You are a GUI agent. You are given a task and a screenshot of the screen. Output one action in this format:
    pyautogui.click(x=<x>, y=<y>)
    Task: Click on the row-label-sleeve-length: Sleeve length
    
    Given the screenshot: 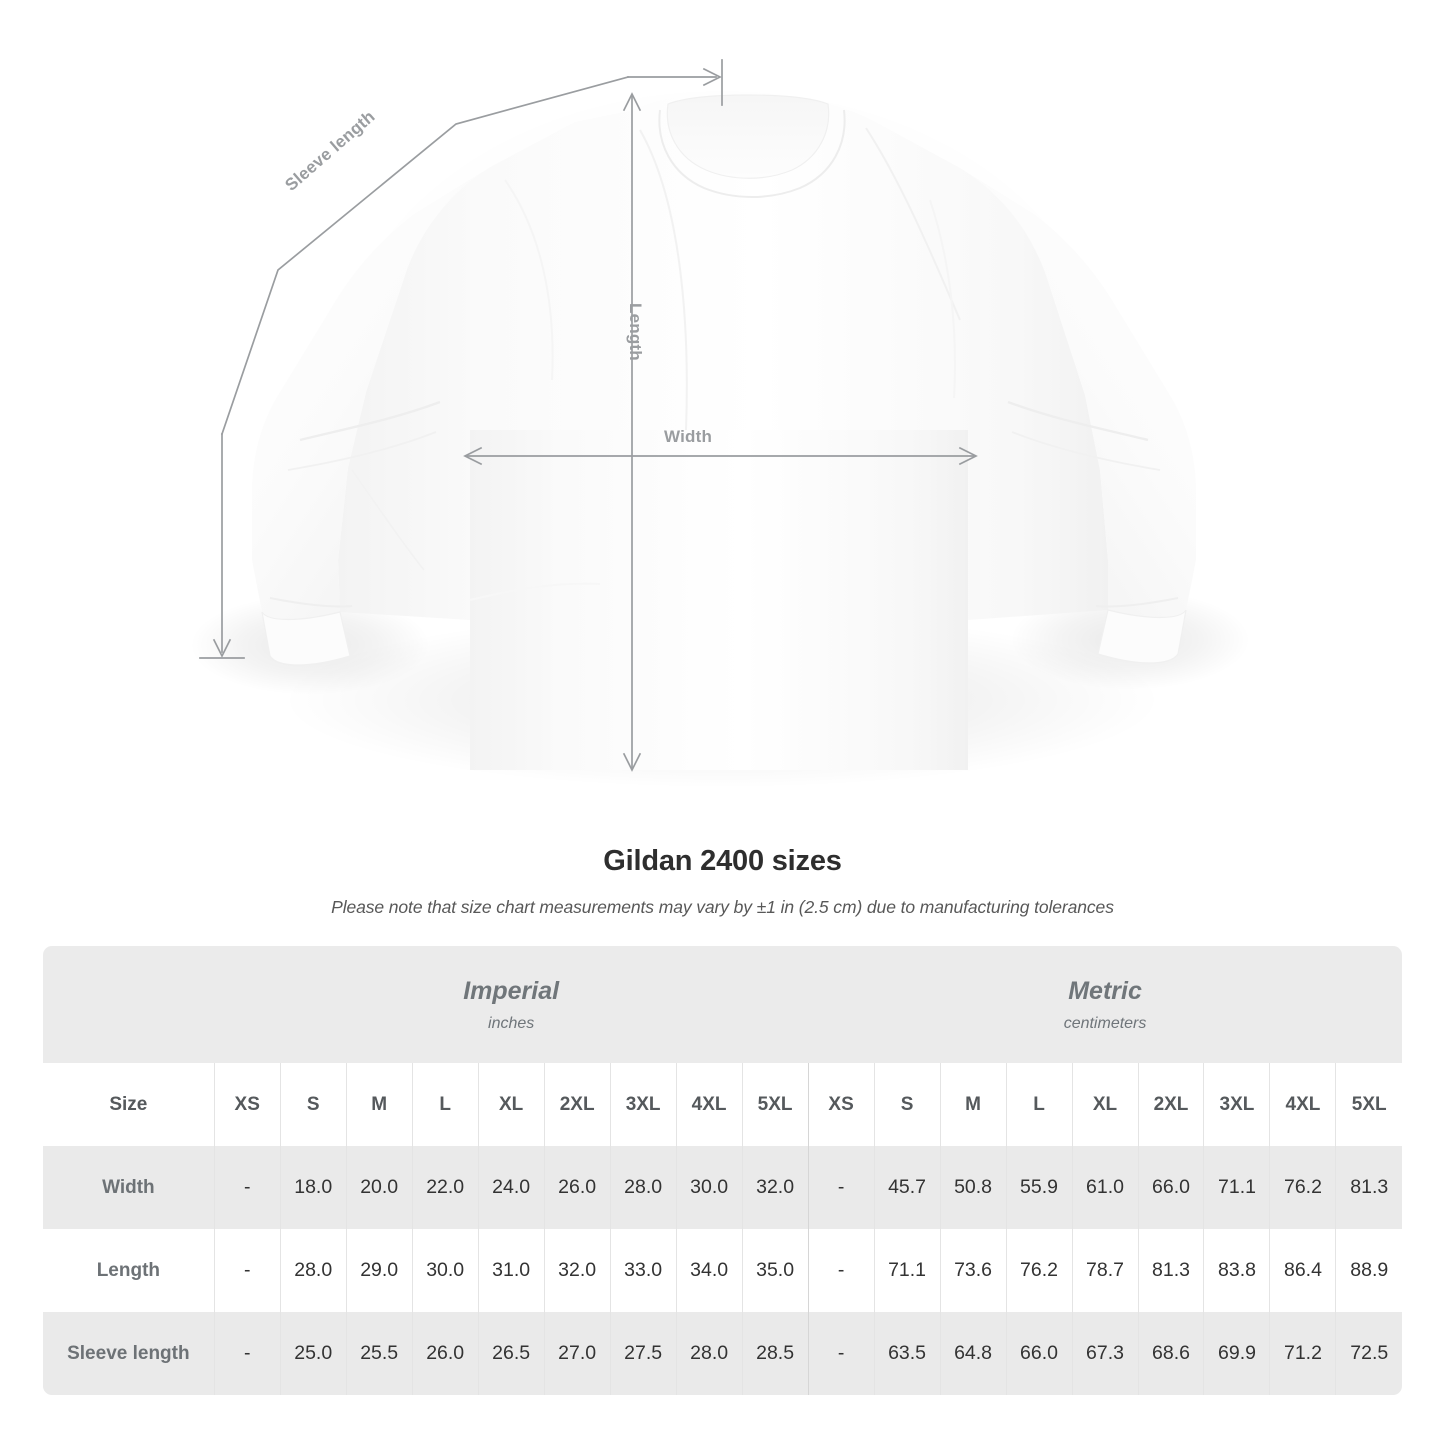 What is the action you would take?
    pyautogui.click(x=129, y=1353)
    